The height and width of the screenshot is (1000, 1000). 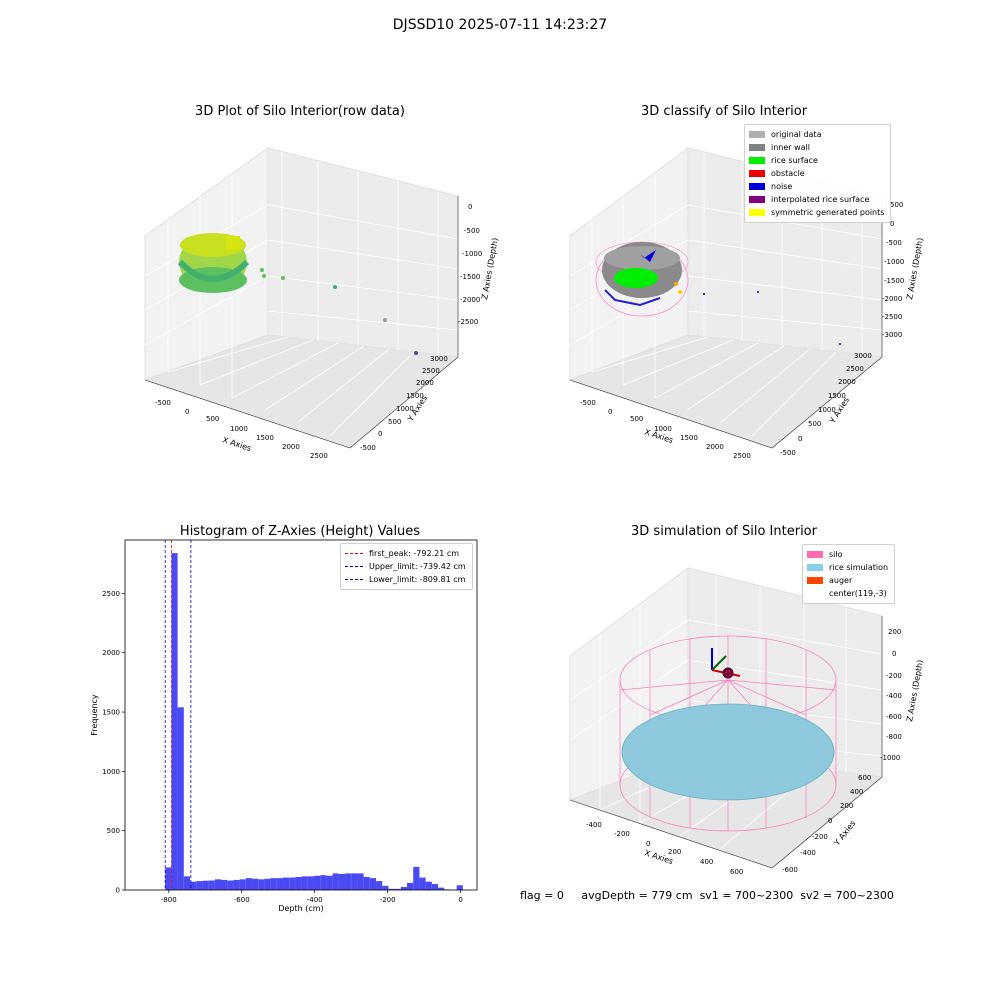 I want to click on legend-item: auger, so click(x=847, y=580).